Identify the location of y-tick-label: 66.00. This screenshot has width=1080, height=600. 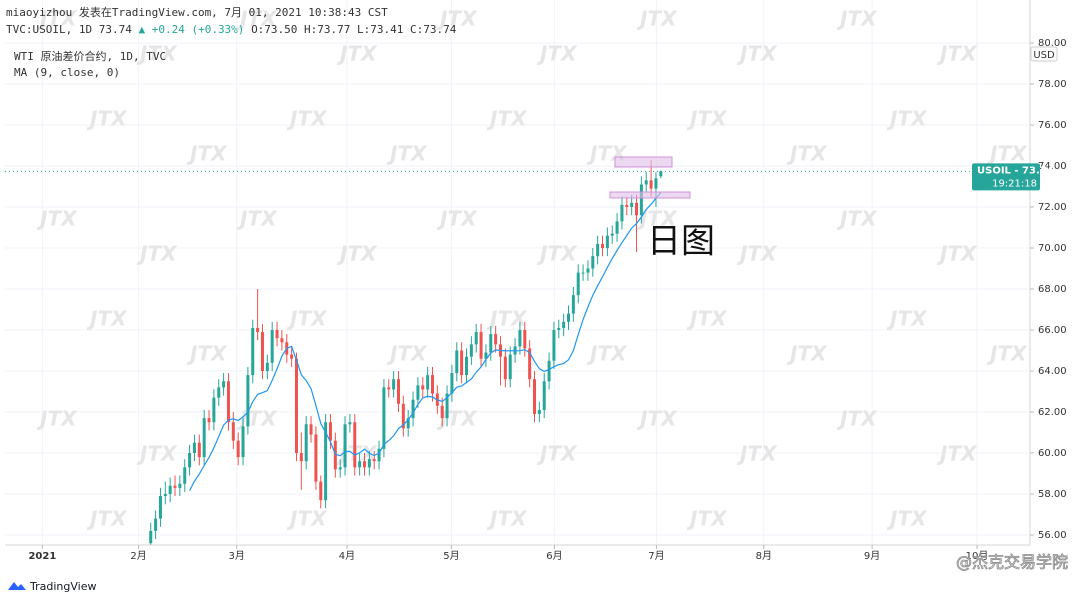
(1052, 330).